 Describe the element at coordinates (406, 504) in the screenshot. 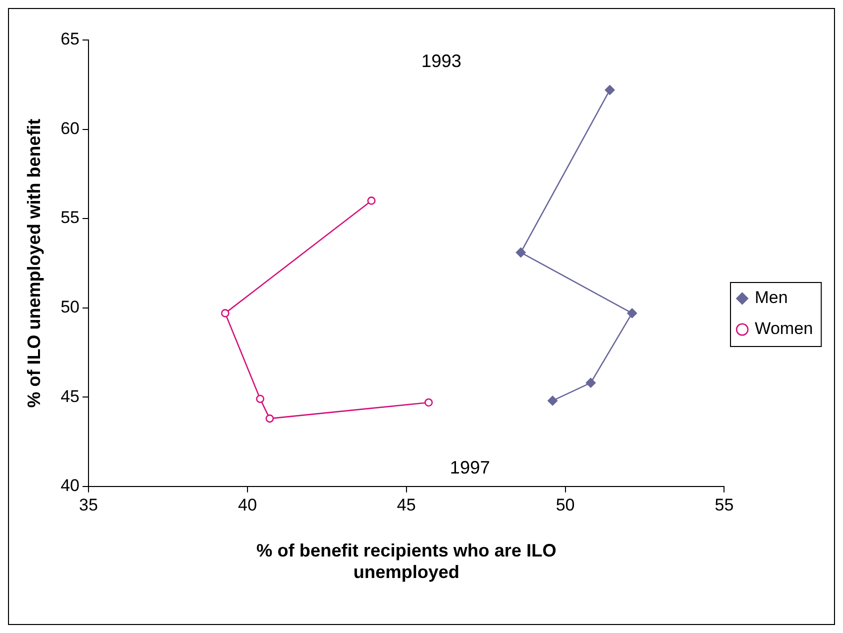

I see `x-tick-label: 45` at that location.